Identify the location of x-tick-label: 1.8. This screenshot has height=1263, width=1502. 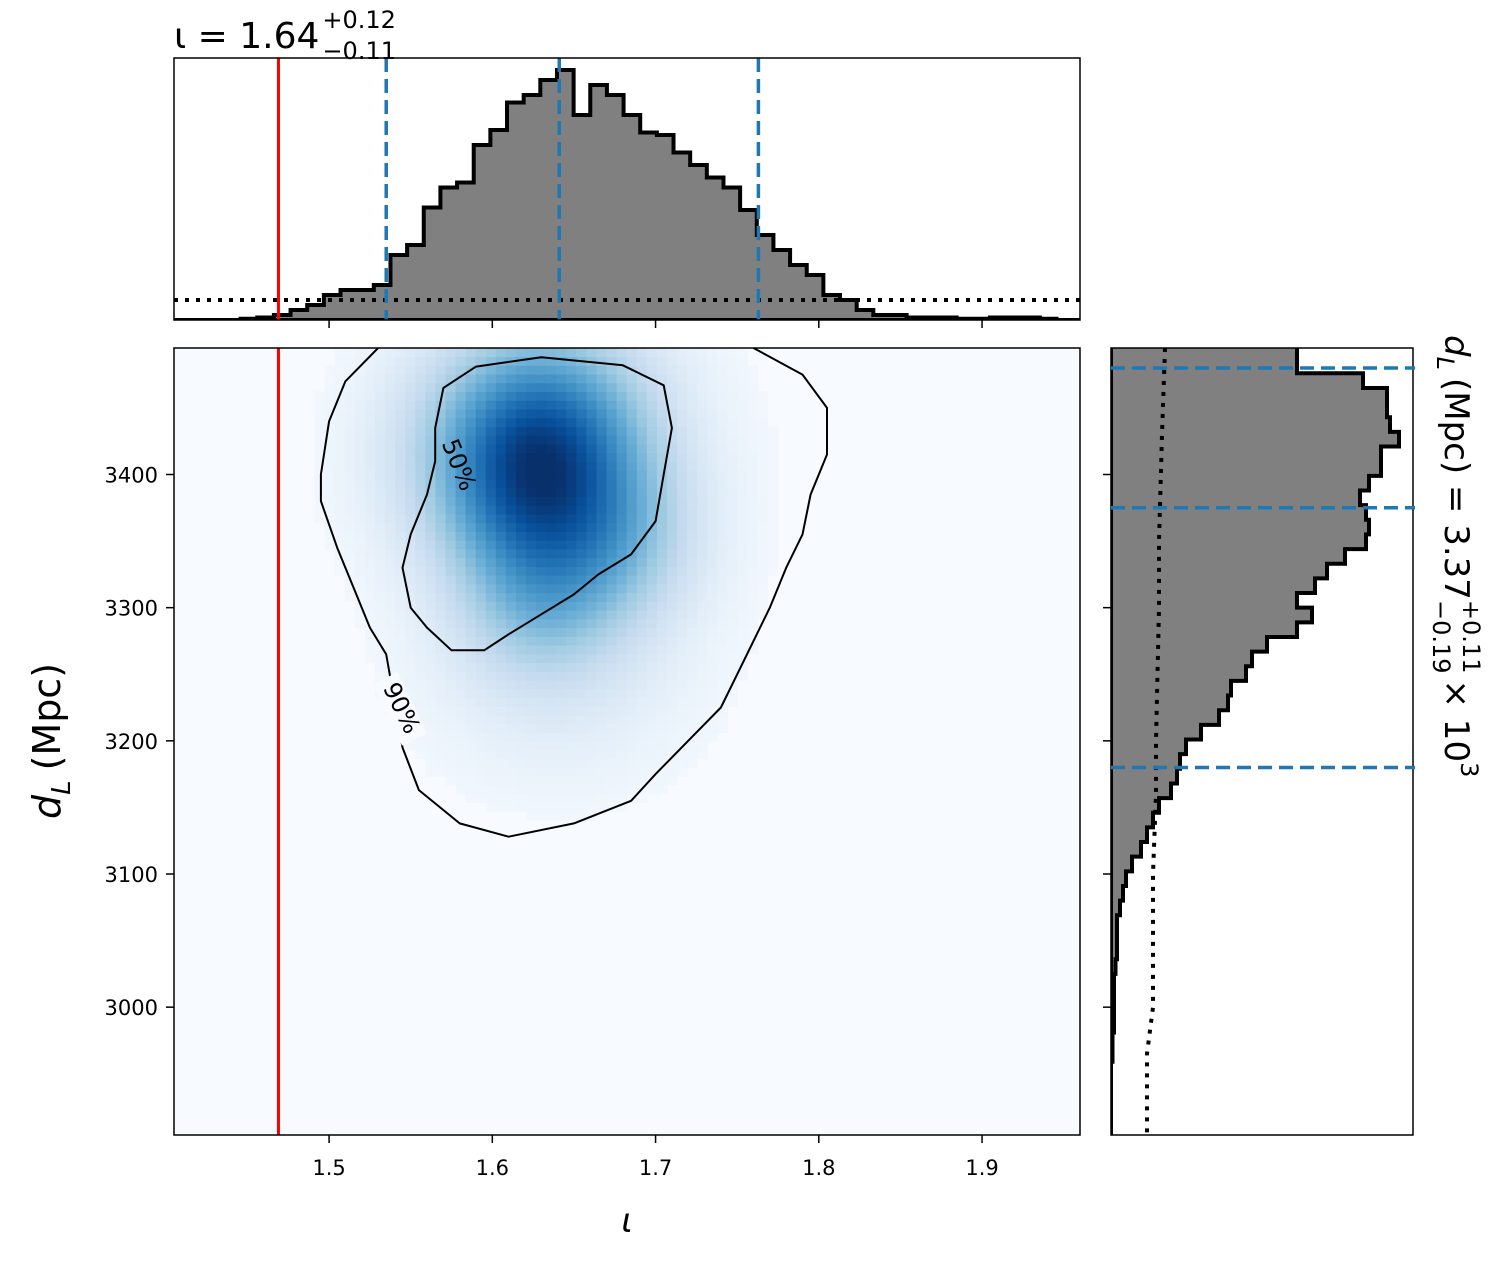
(818, 1168).